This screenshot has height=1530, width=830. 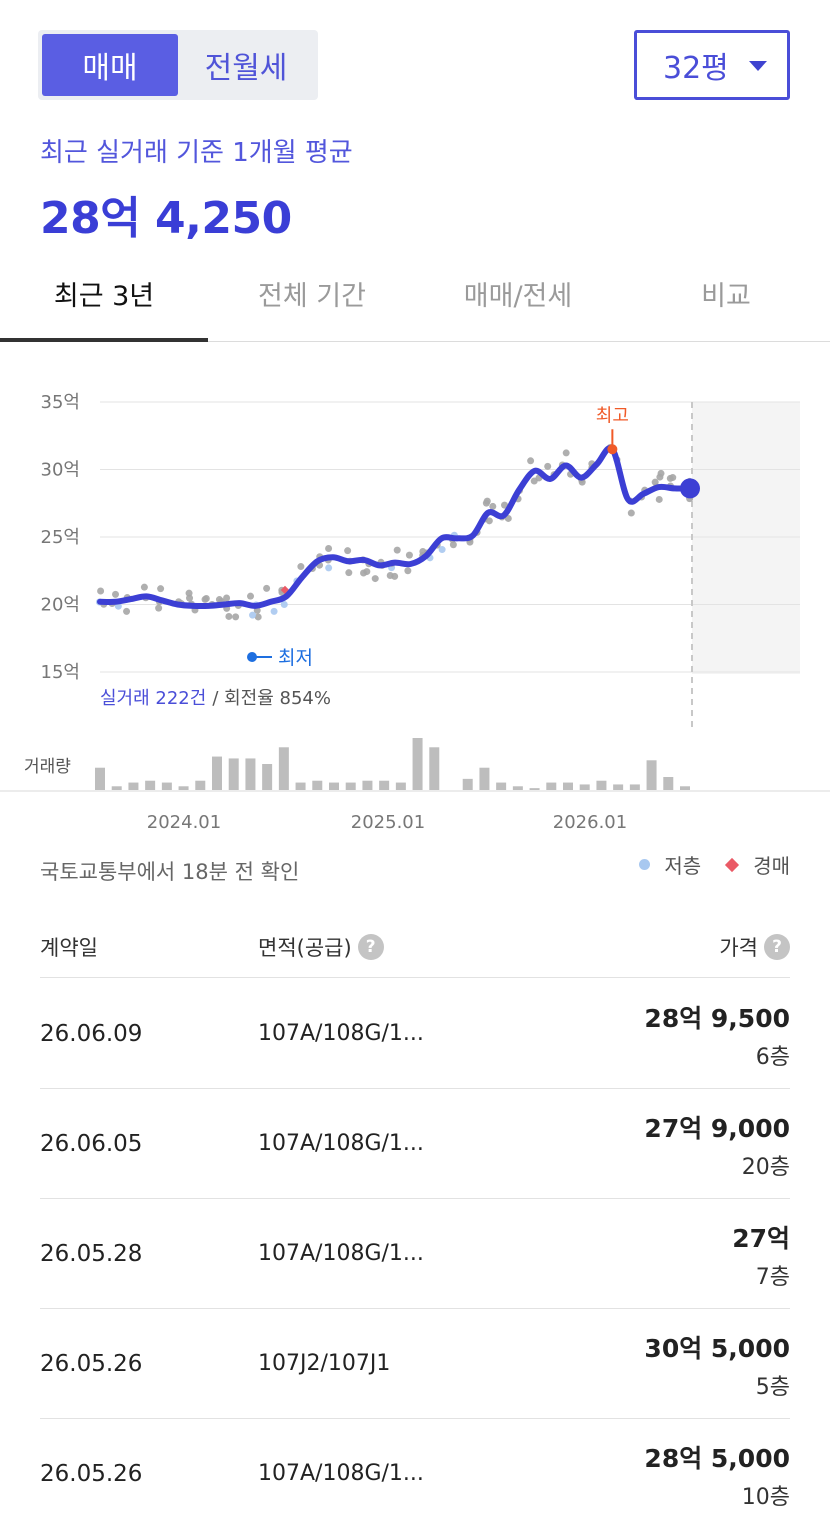 I want to click on header-price: 가격?, so click(x=754, y=947).